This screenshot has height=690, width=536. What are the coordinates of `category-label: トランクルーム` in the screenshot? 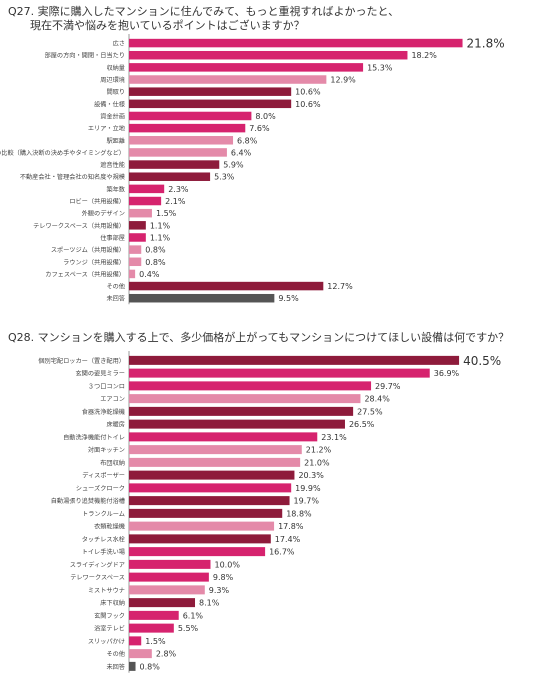 It's located at (103, 514).